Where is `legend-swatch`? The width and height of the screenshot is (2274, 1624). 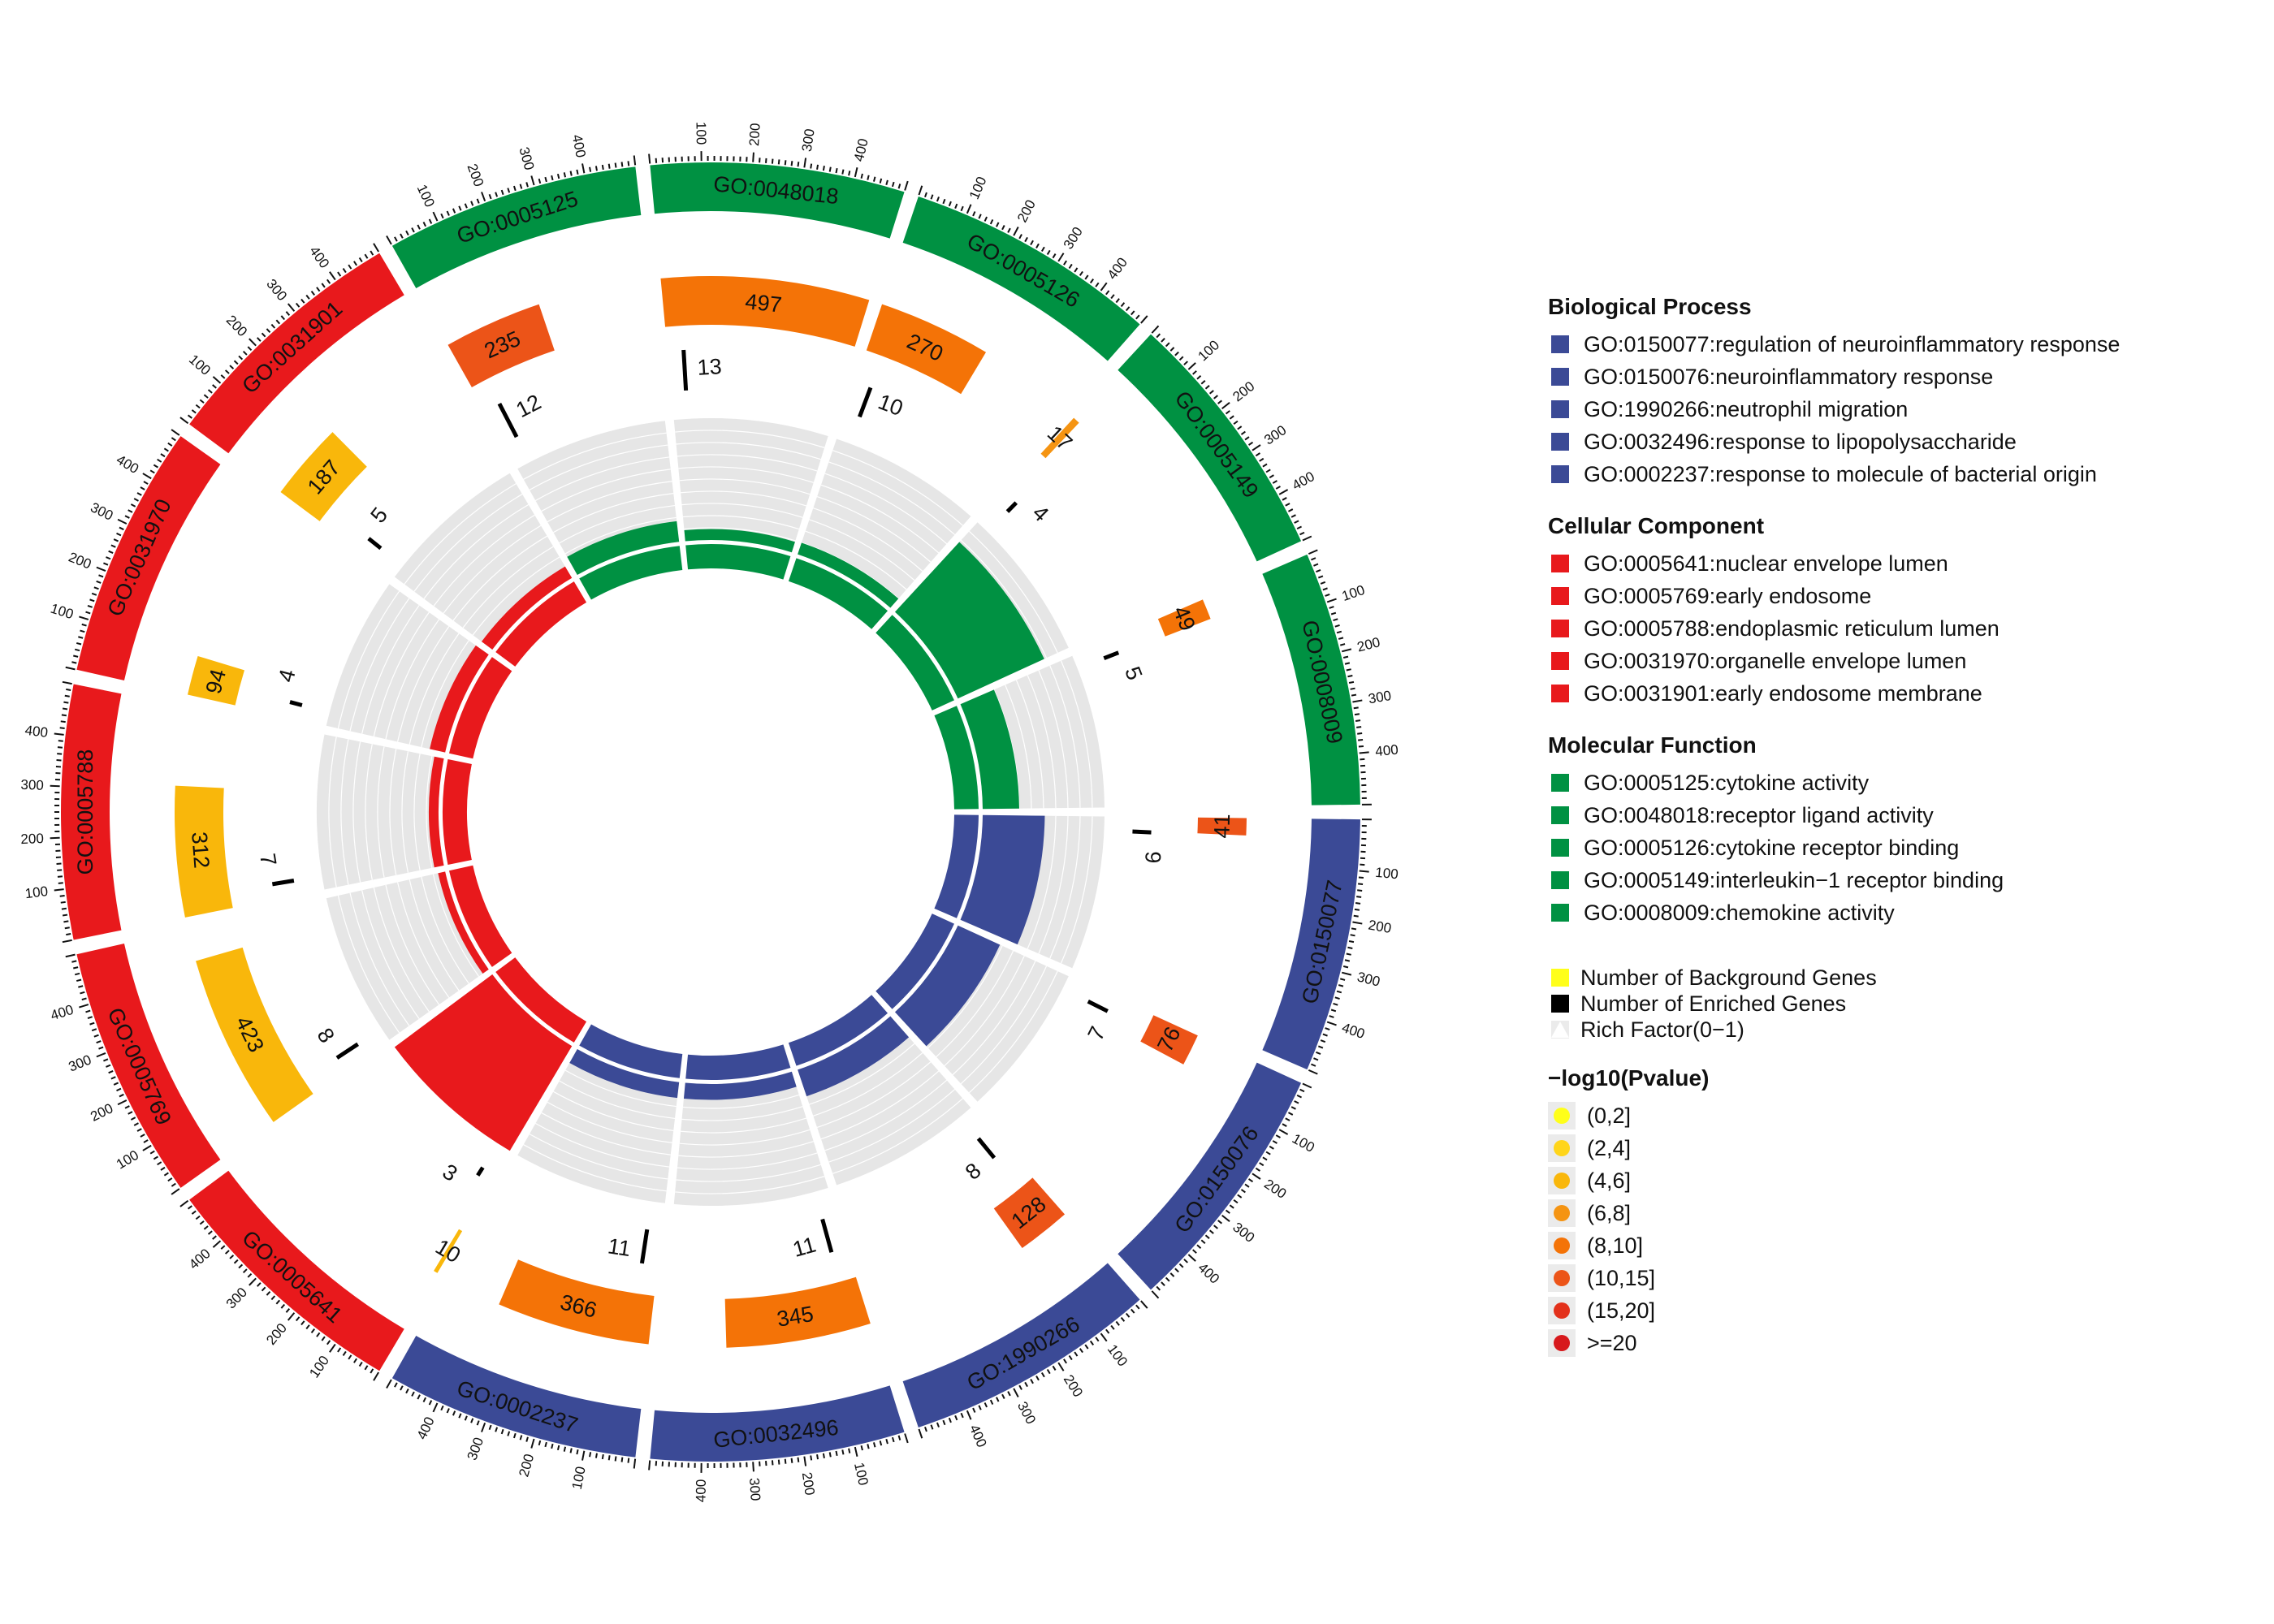
legend-swatch is located at coordinates (1560, 783).